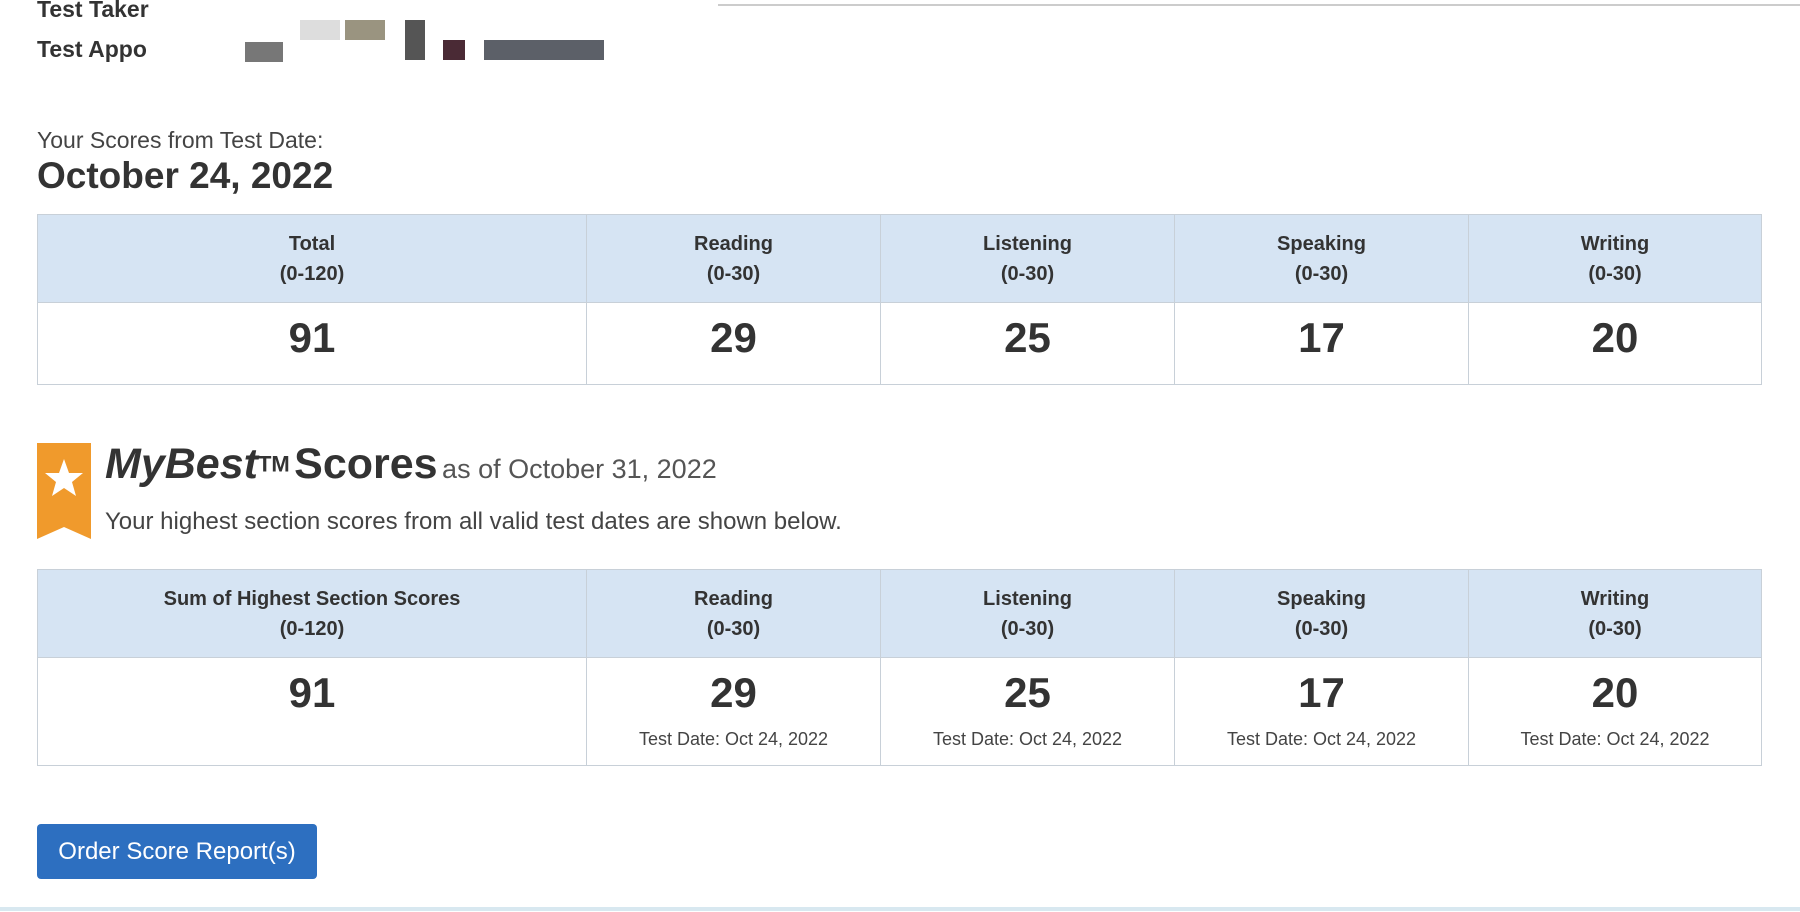 This screenshot has width=1800, height=912. Describe the element at coordinates (93, 11) in the screenshot. I see `test-taker-label: Test Taker` at that location.